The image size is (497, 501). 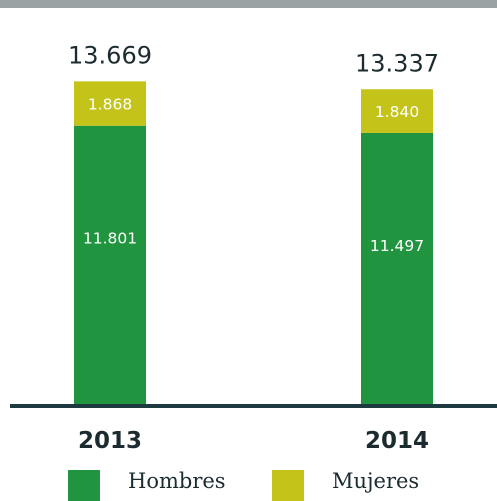 What do you see at coordinates (248, 4) in the screenshot?
I see `top-bar` at bounding box center [248, 4].